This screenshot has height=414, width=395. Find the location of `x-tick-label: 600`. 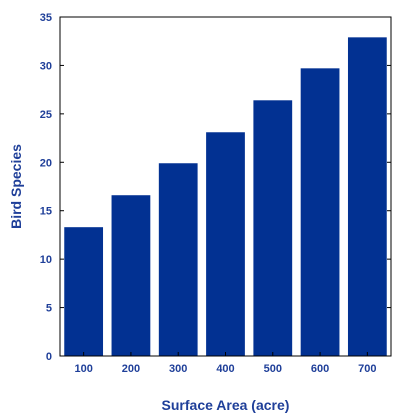

x-tick-label: 600 is located at coordinates (320, 369).